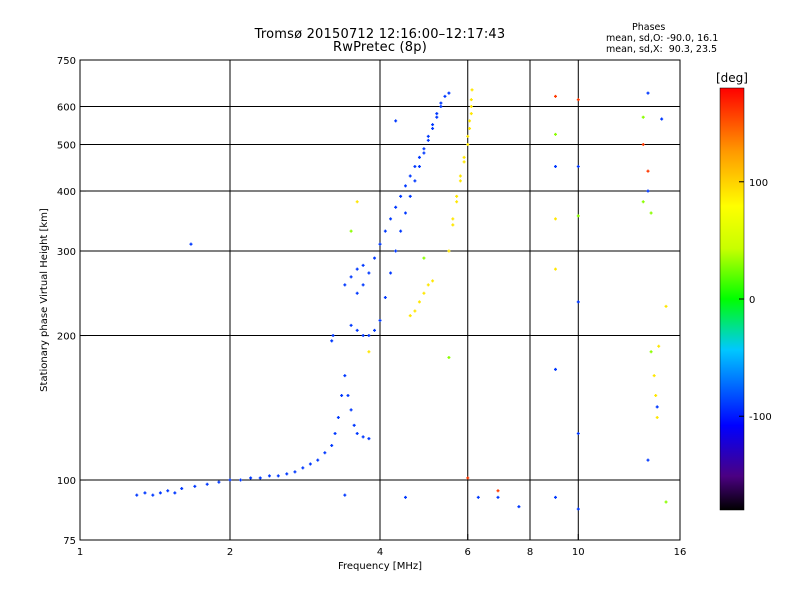 The height and width of the screenshot is (600, 800). I want to click on x-tick-label: 10, so click(578, 552).